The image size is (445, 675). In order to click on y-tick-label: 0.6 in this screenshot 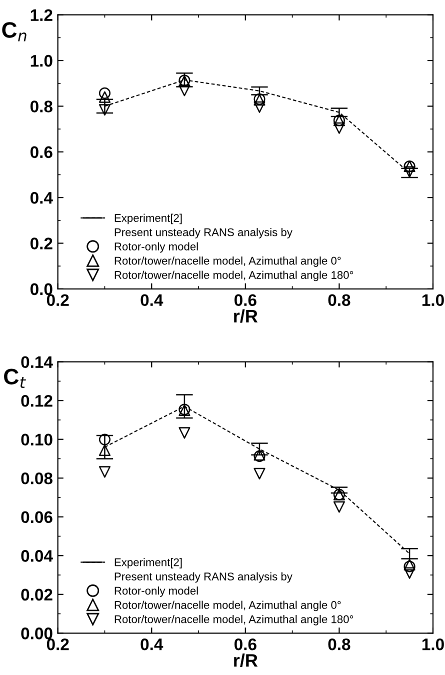, I will do `click(41, 152)`.